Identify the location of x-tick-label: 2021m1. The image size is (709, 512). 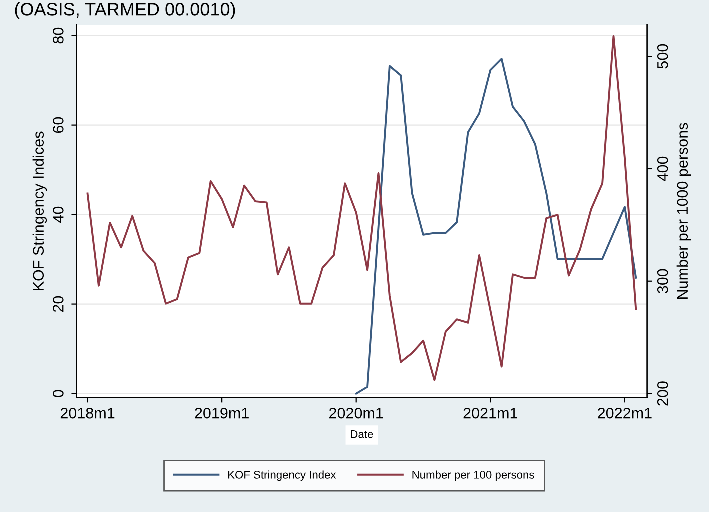
(491, 413).